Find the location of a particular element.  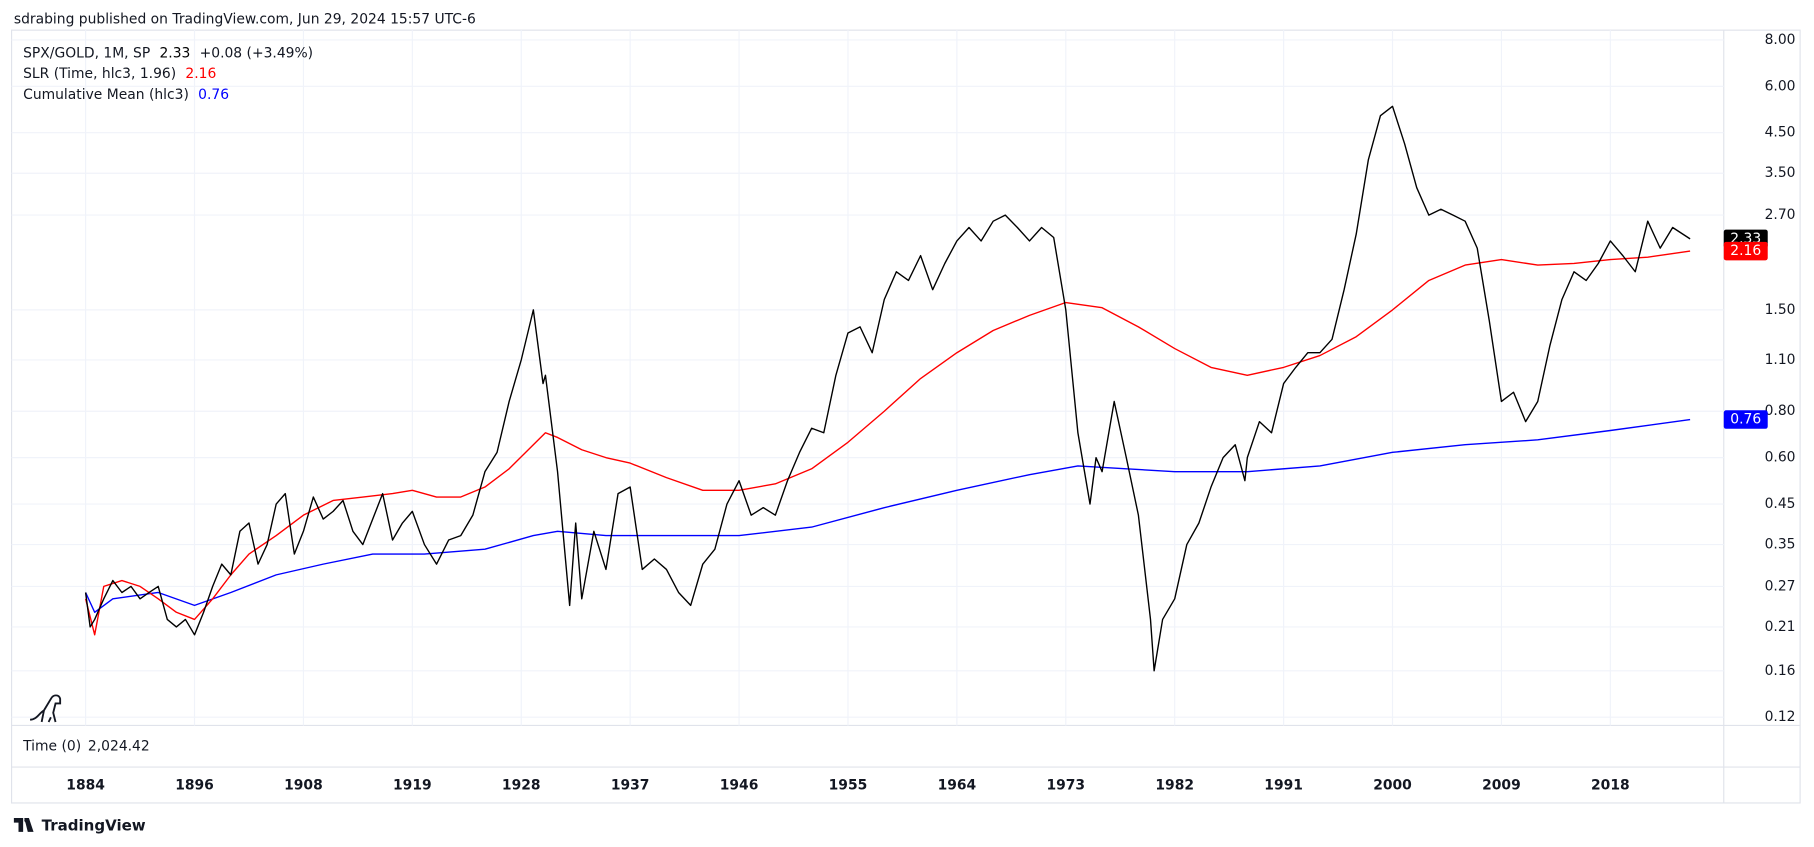

x-tick-label: 1919 is located at coordinates (412, 786).